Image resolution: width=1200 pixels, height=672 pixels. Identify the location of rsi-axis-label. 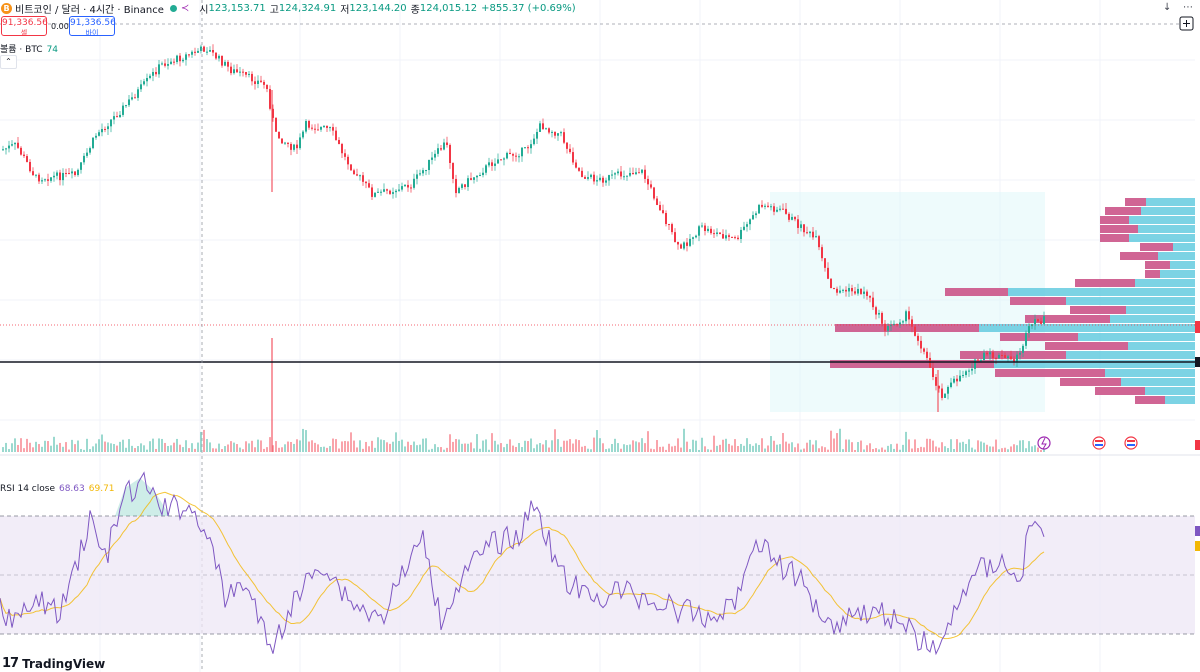
(1197, 531).